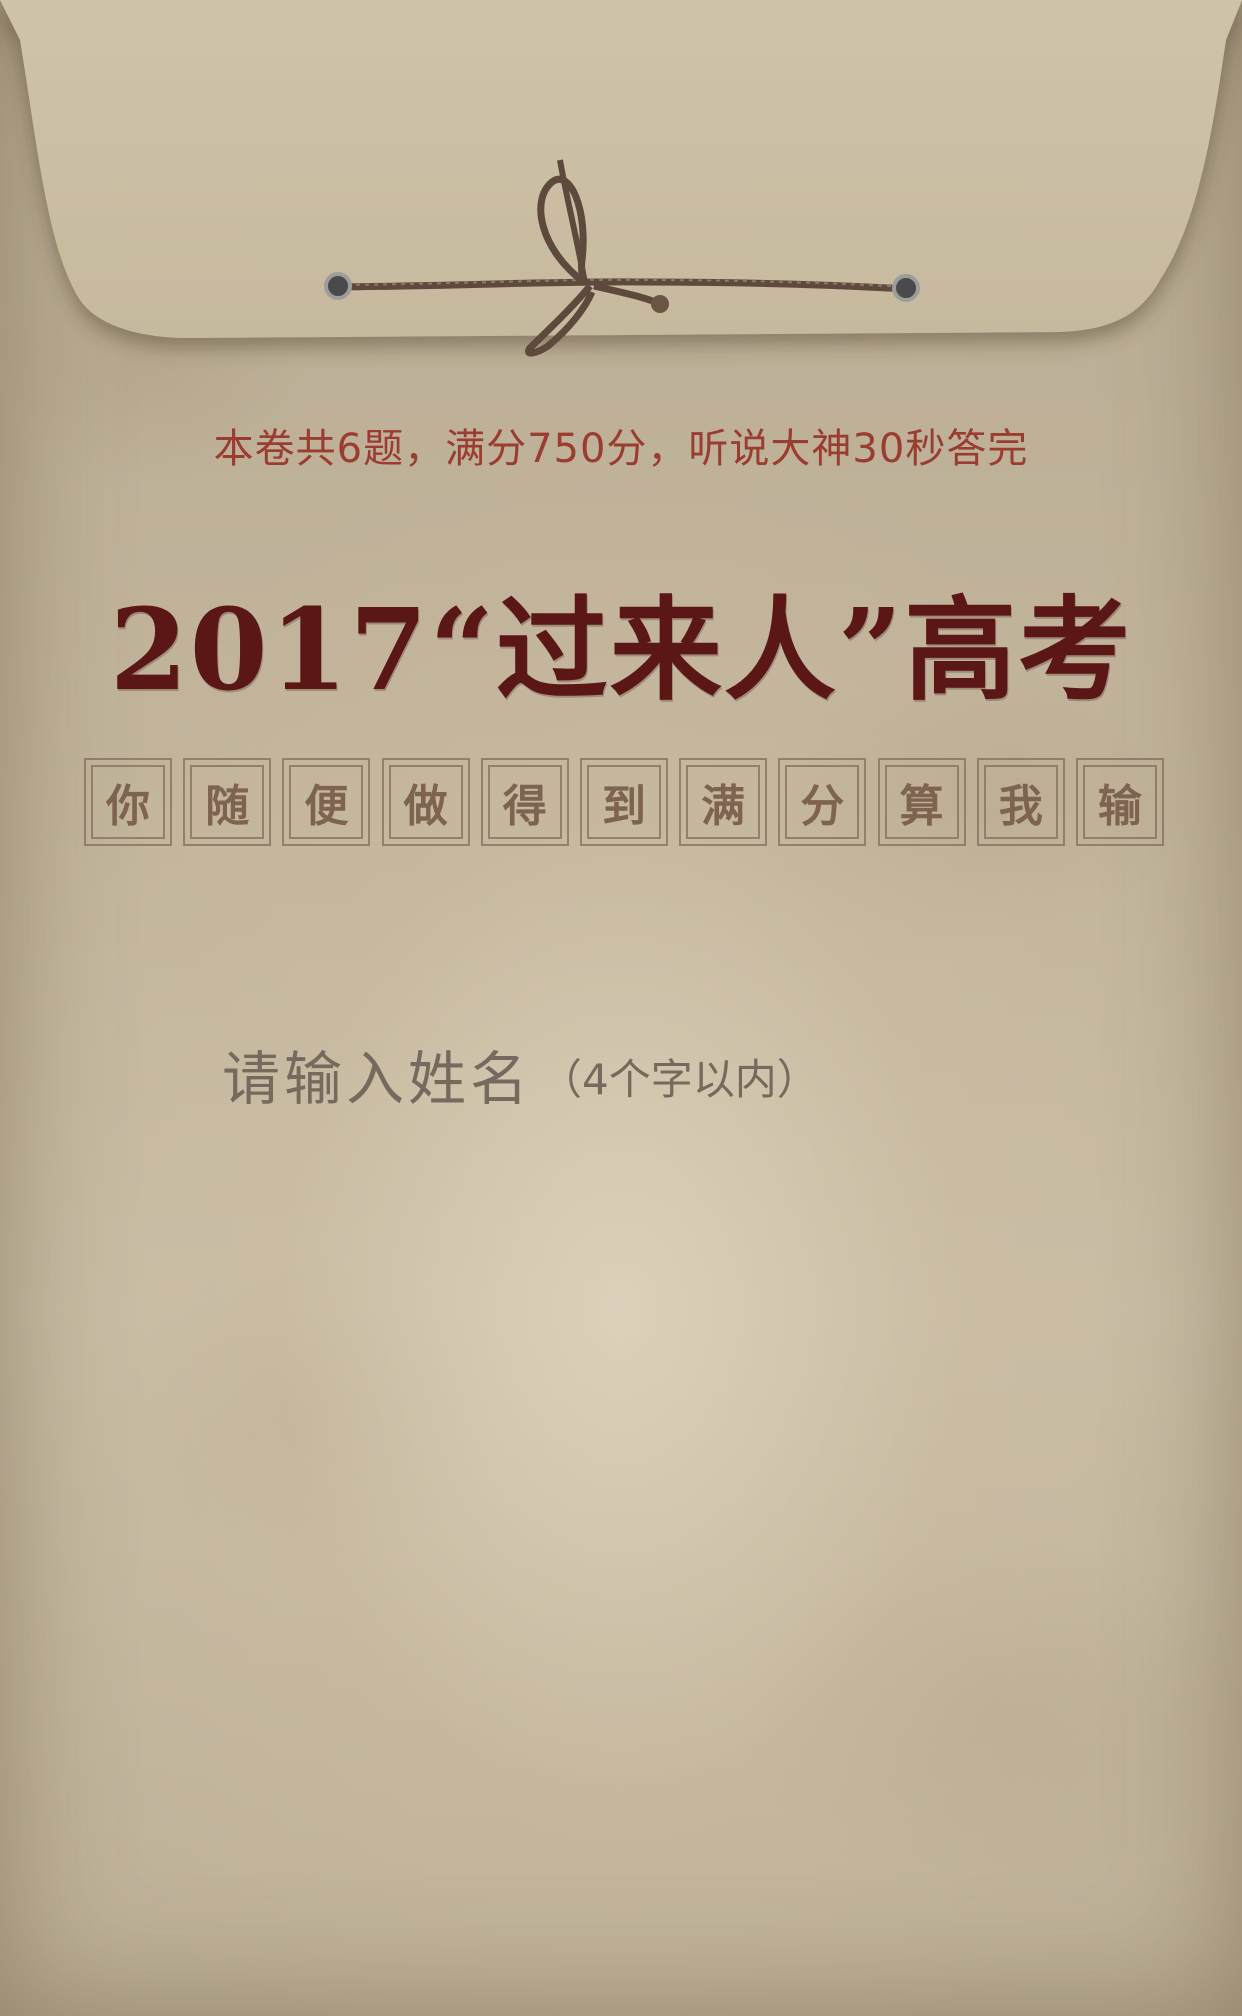 This screenshot has height=2016, width=1242. What do you see at coordinates (227, 806) in the screenshot?
I see `stamp-char: 随` at bounding box center [227, 806].